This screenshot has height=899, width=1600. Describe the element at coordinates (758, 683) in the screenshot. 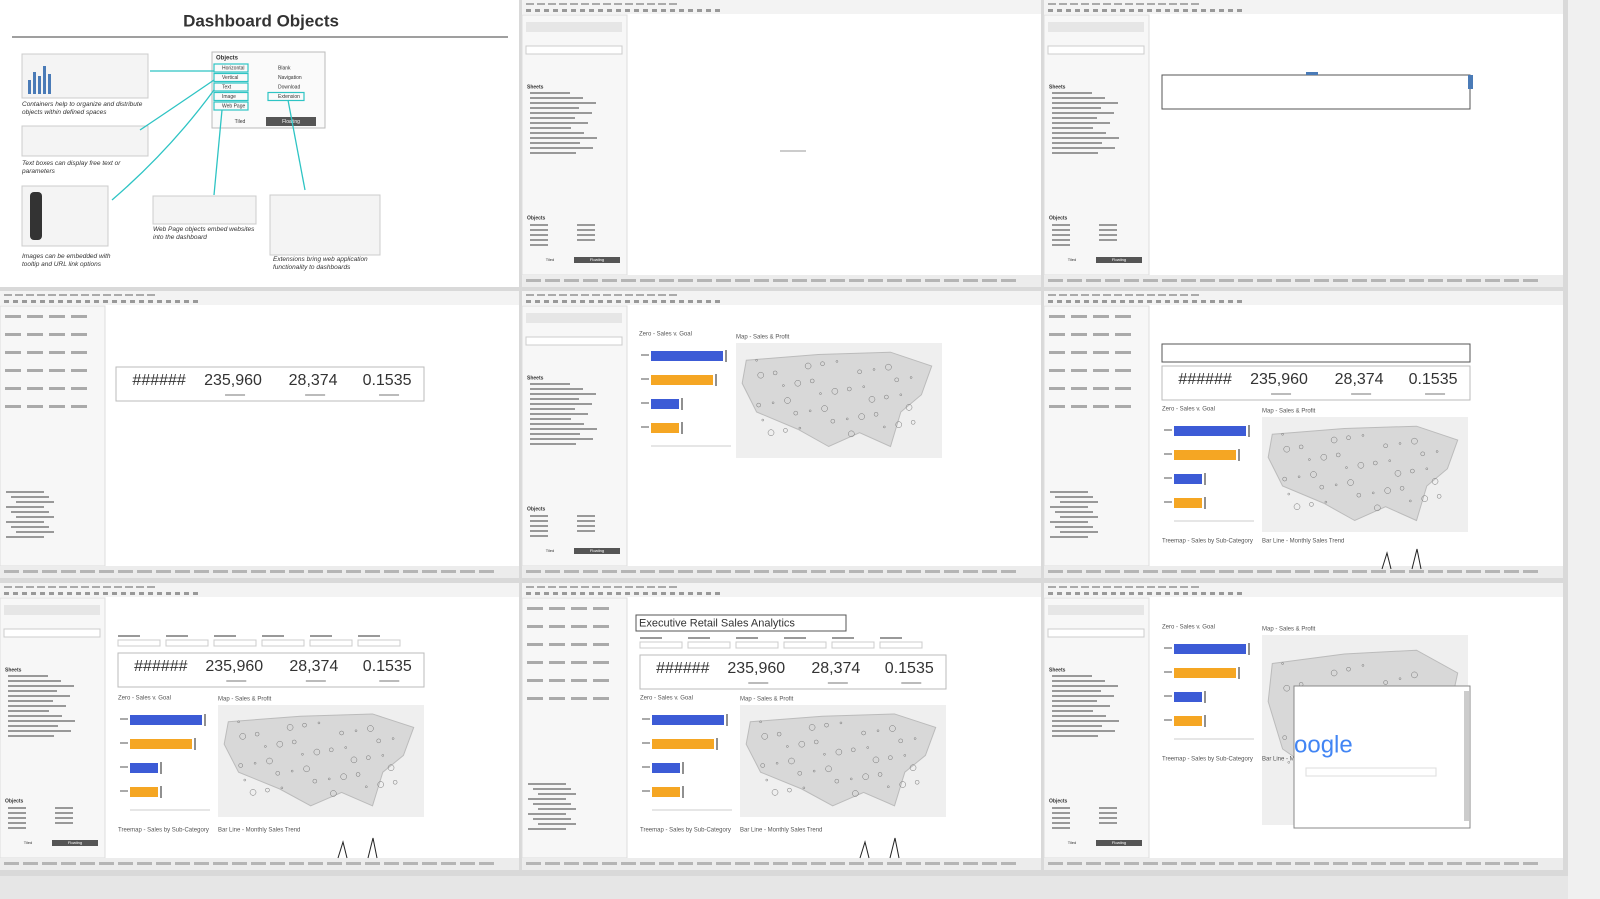

I see `kpi-caption` at that location.